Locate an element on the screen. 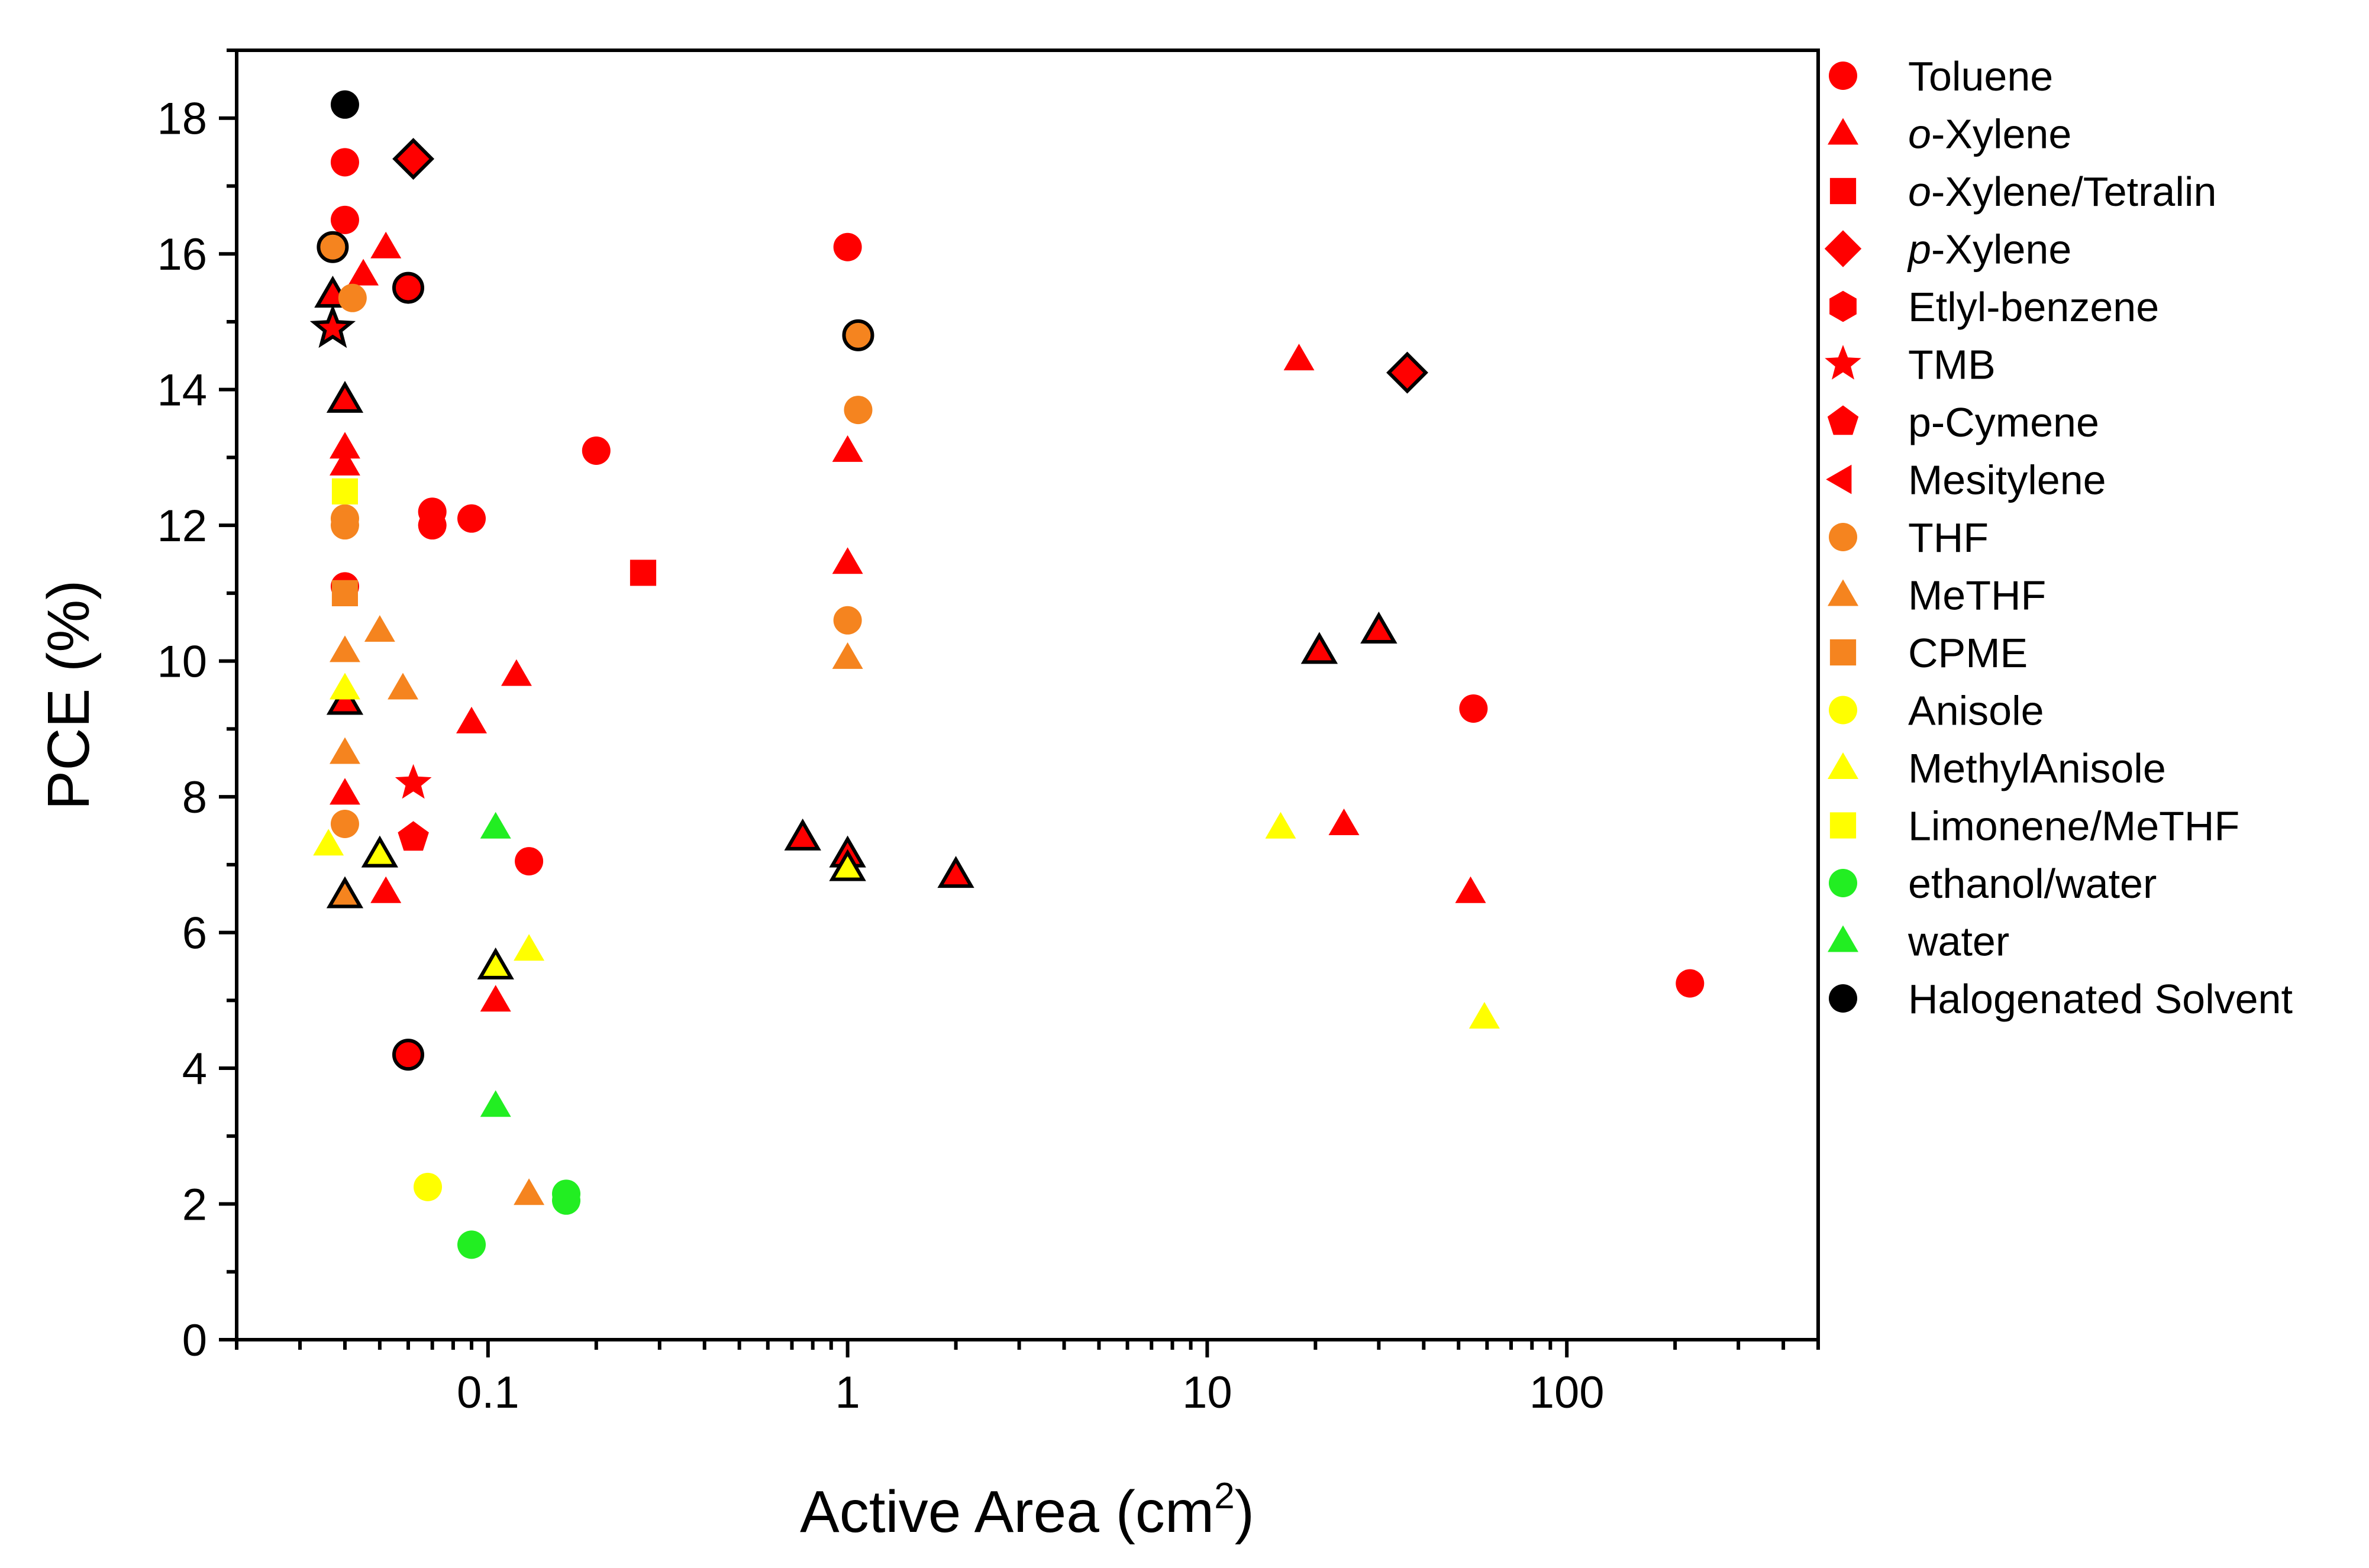  legend-label-cpme: CPME is located at coordinates (1968, 653).